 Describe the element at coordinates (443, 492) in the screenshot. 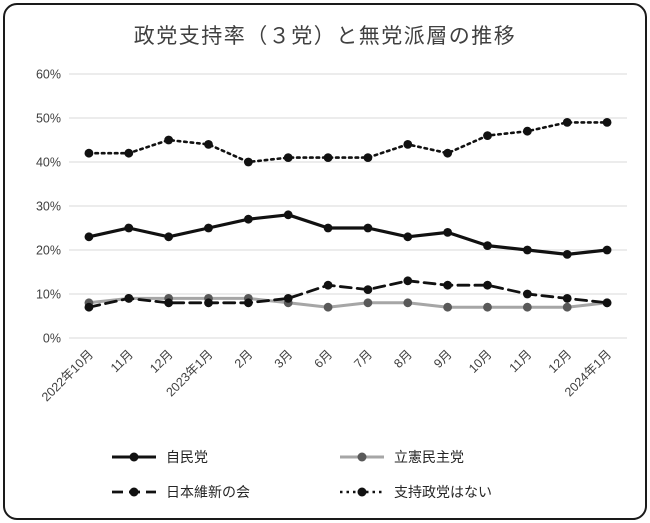

I see `legend-label: 支持政党はない` at that location.